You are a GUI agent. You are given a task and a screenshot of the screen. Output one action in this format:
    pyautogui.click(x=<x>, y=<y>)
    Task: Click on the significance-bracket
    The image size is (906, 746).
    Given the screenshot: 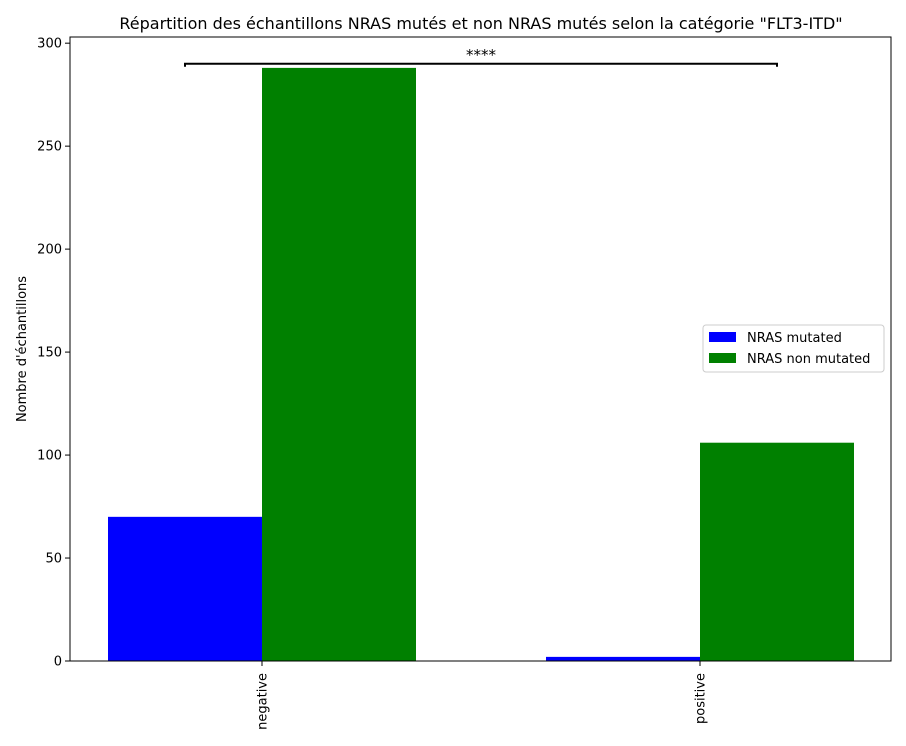 What is the action you would take?
    pyautogui.click(x=481, y=64)
    